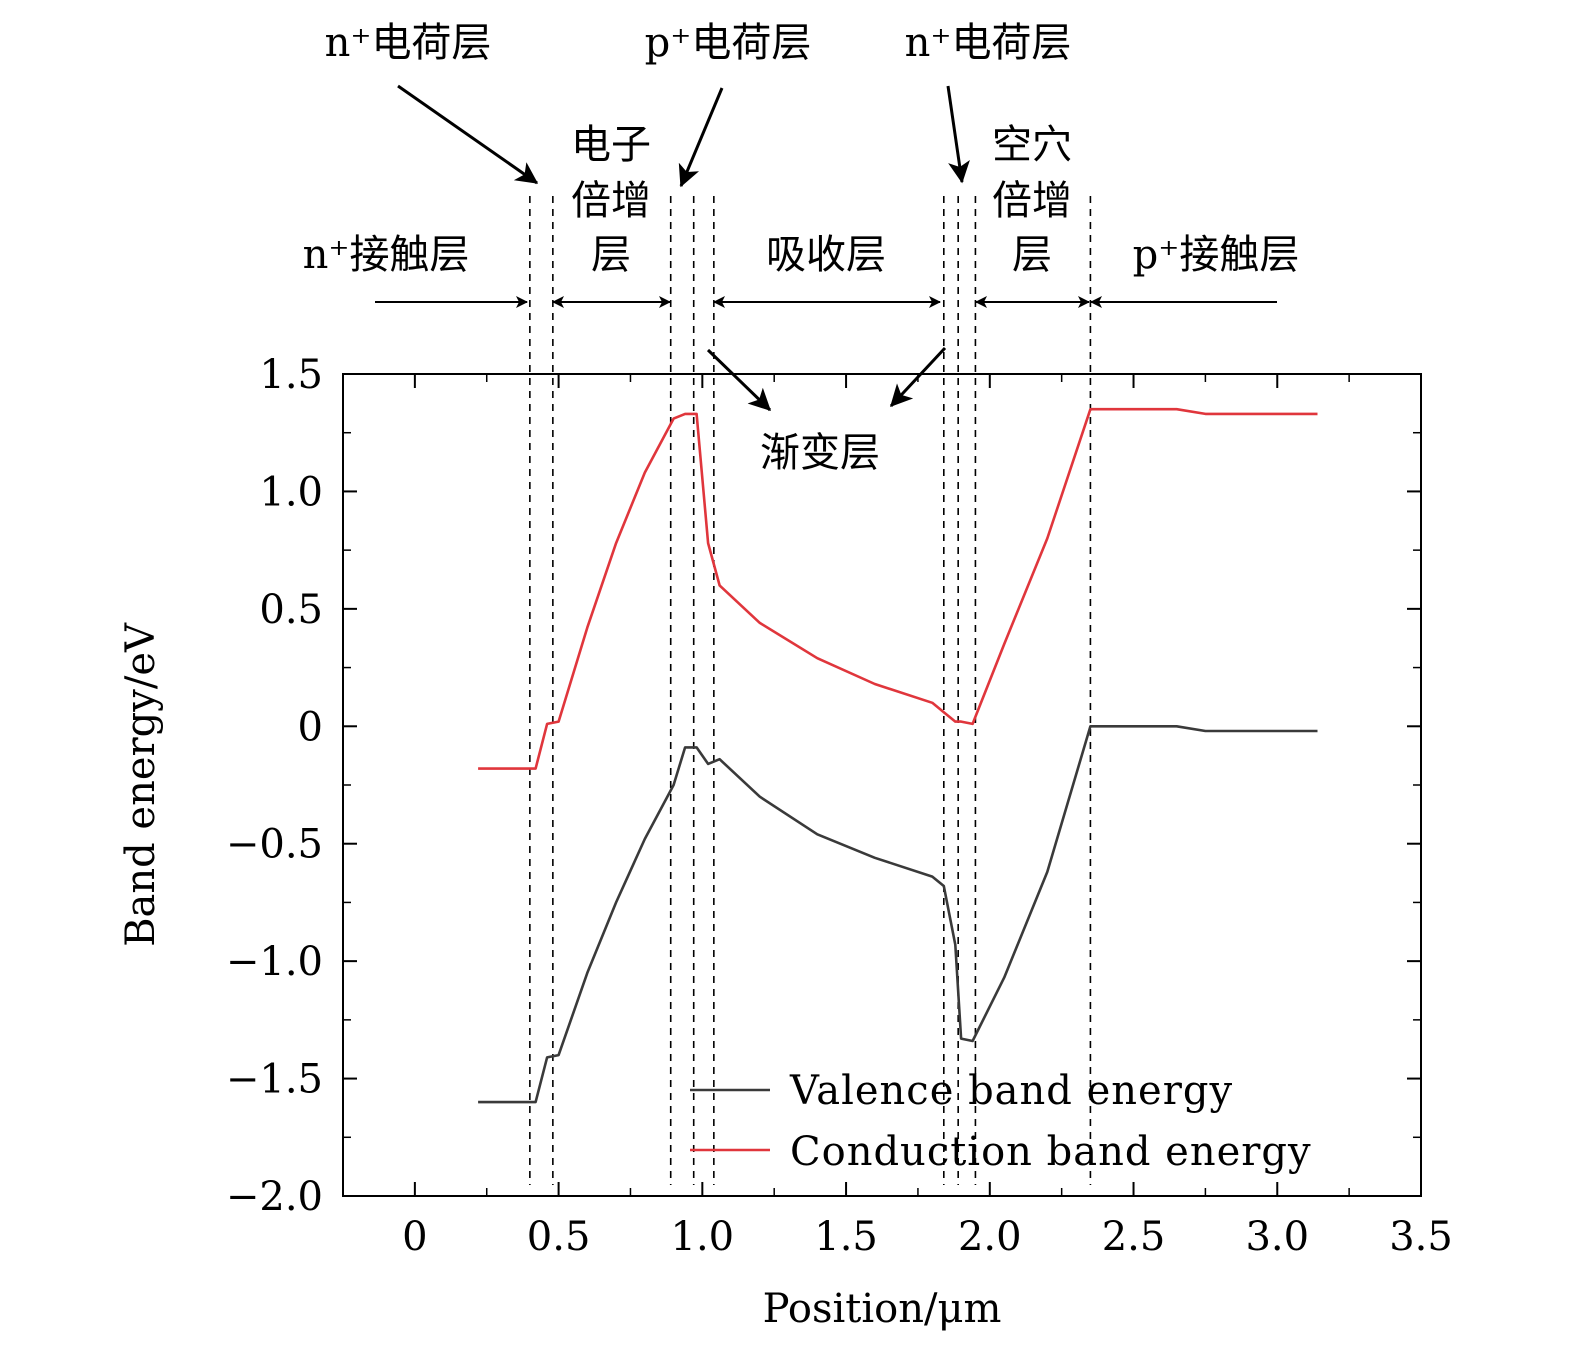 This screenshot has height=1348, width=1575. I want to click on y-tick-label: −1.0, so click(274, 962).